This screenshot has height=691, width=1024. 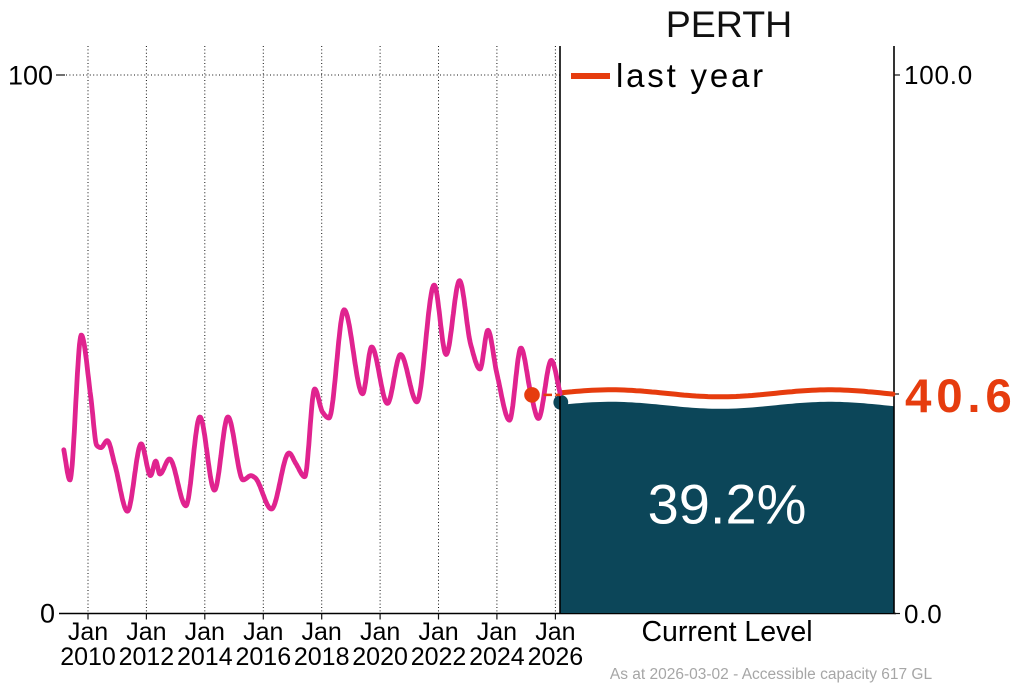 I want to click on svg-text: PERTH, so click(x=729, y=24).